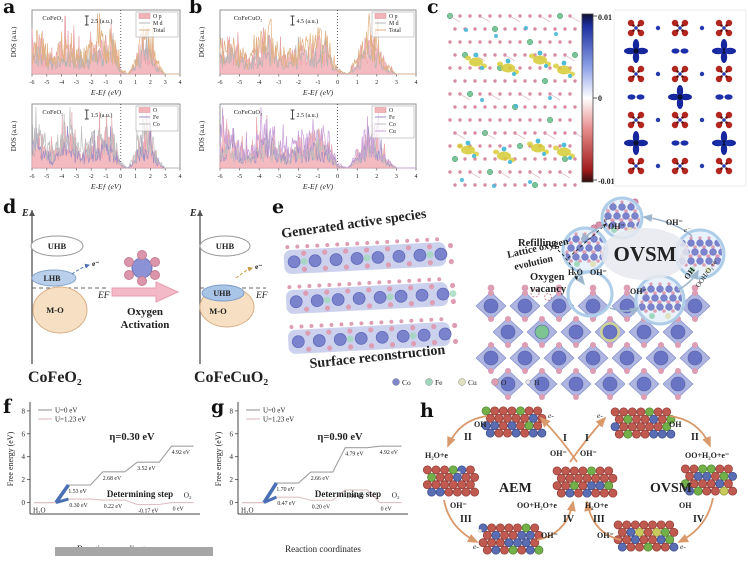 This screenshot has width=748, height=562. I want to click on vacancy-site, so click(535, 293).